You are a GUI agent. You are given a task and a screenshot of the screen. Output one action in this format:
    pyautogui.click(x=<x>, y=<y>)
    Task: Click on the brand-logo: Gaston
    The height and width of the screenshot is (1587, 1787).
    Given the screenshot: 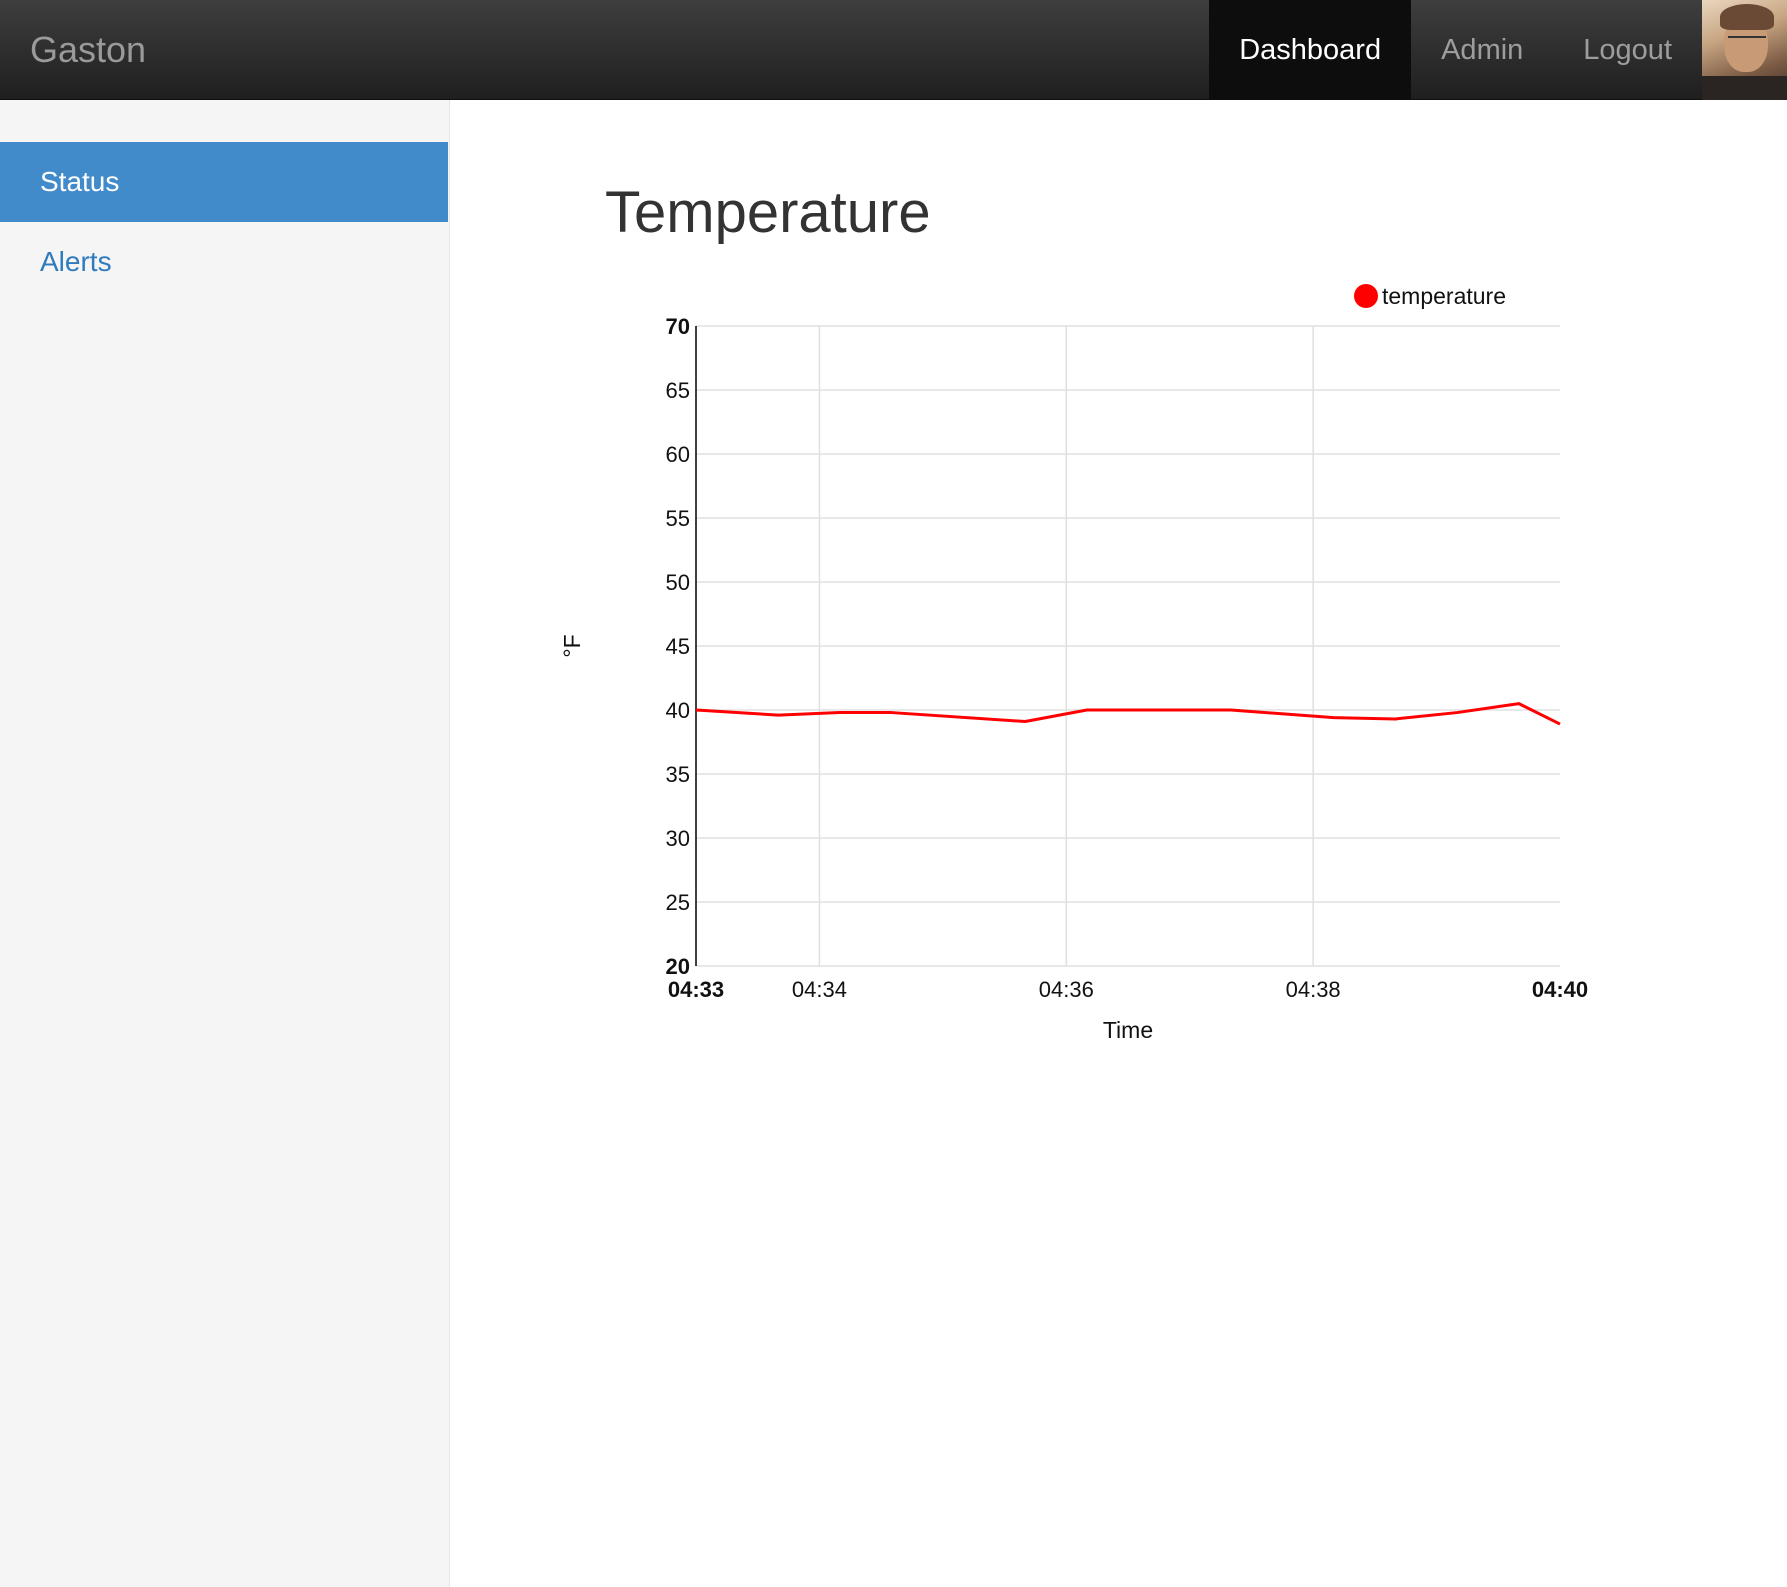 What is the action you would take?
    pyautogui.click(x=88, y=49)
    